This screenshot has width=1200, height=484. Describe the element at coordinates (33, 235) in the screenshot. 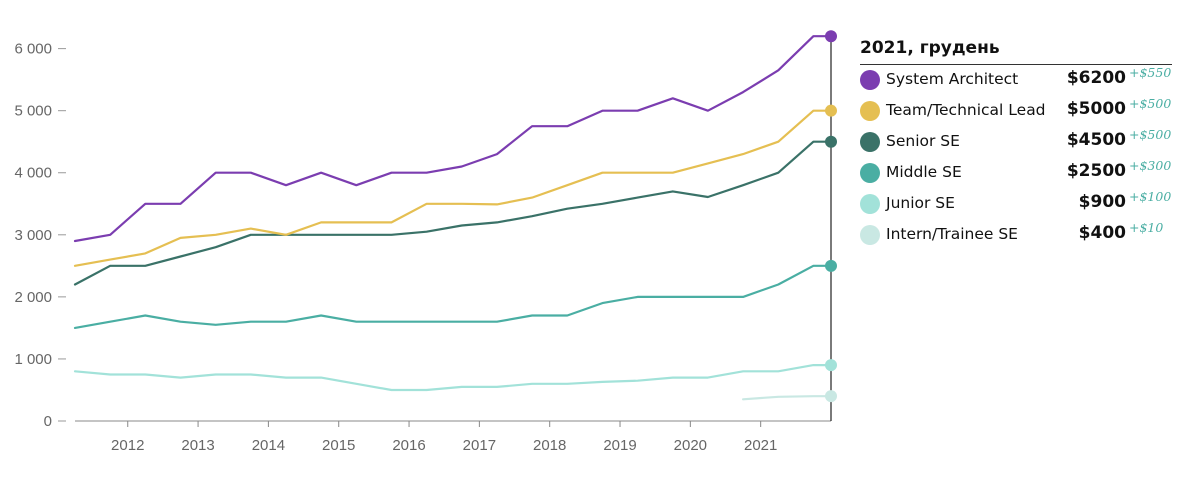

I see `y-tick-label: 3 000` at that location.